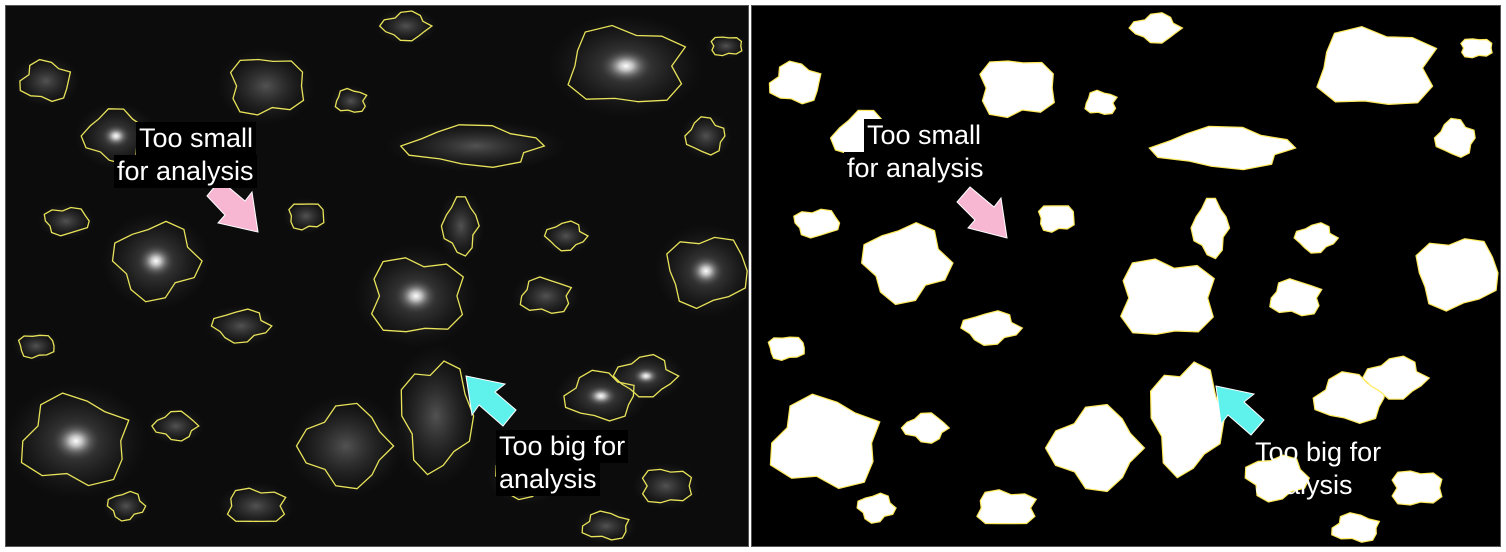  What do you see at coordinates (982, 212) in the screenshot?
I see `small-object-arrow-icon` at bounding box center [982, 212].